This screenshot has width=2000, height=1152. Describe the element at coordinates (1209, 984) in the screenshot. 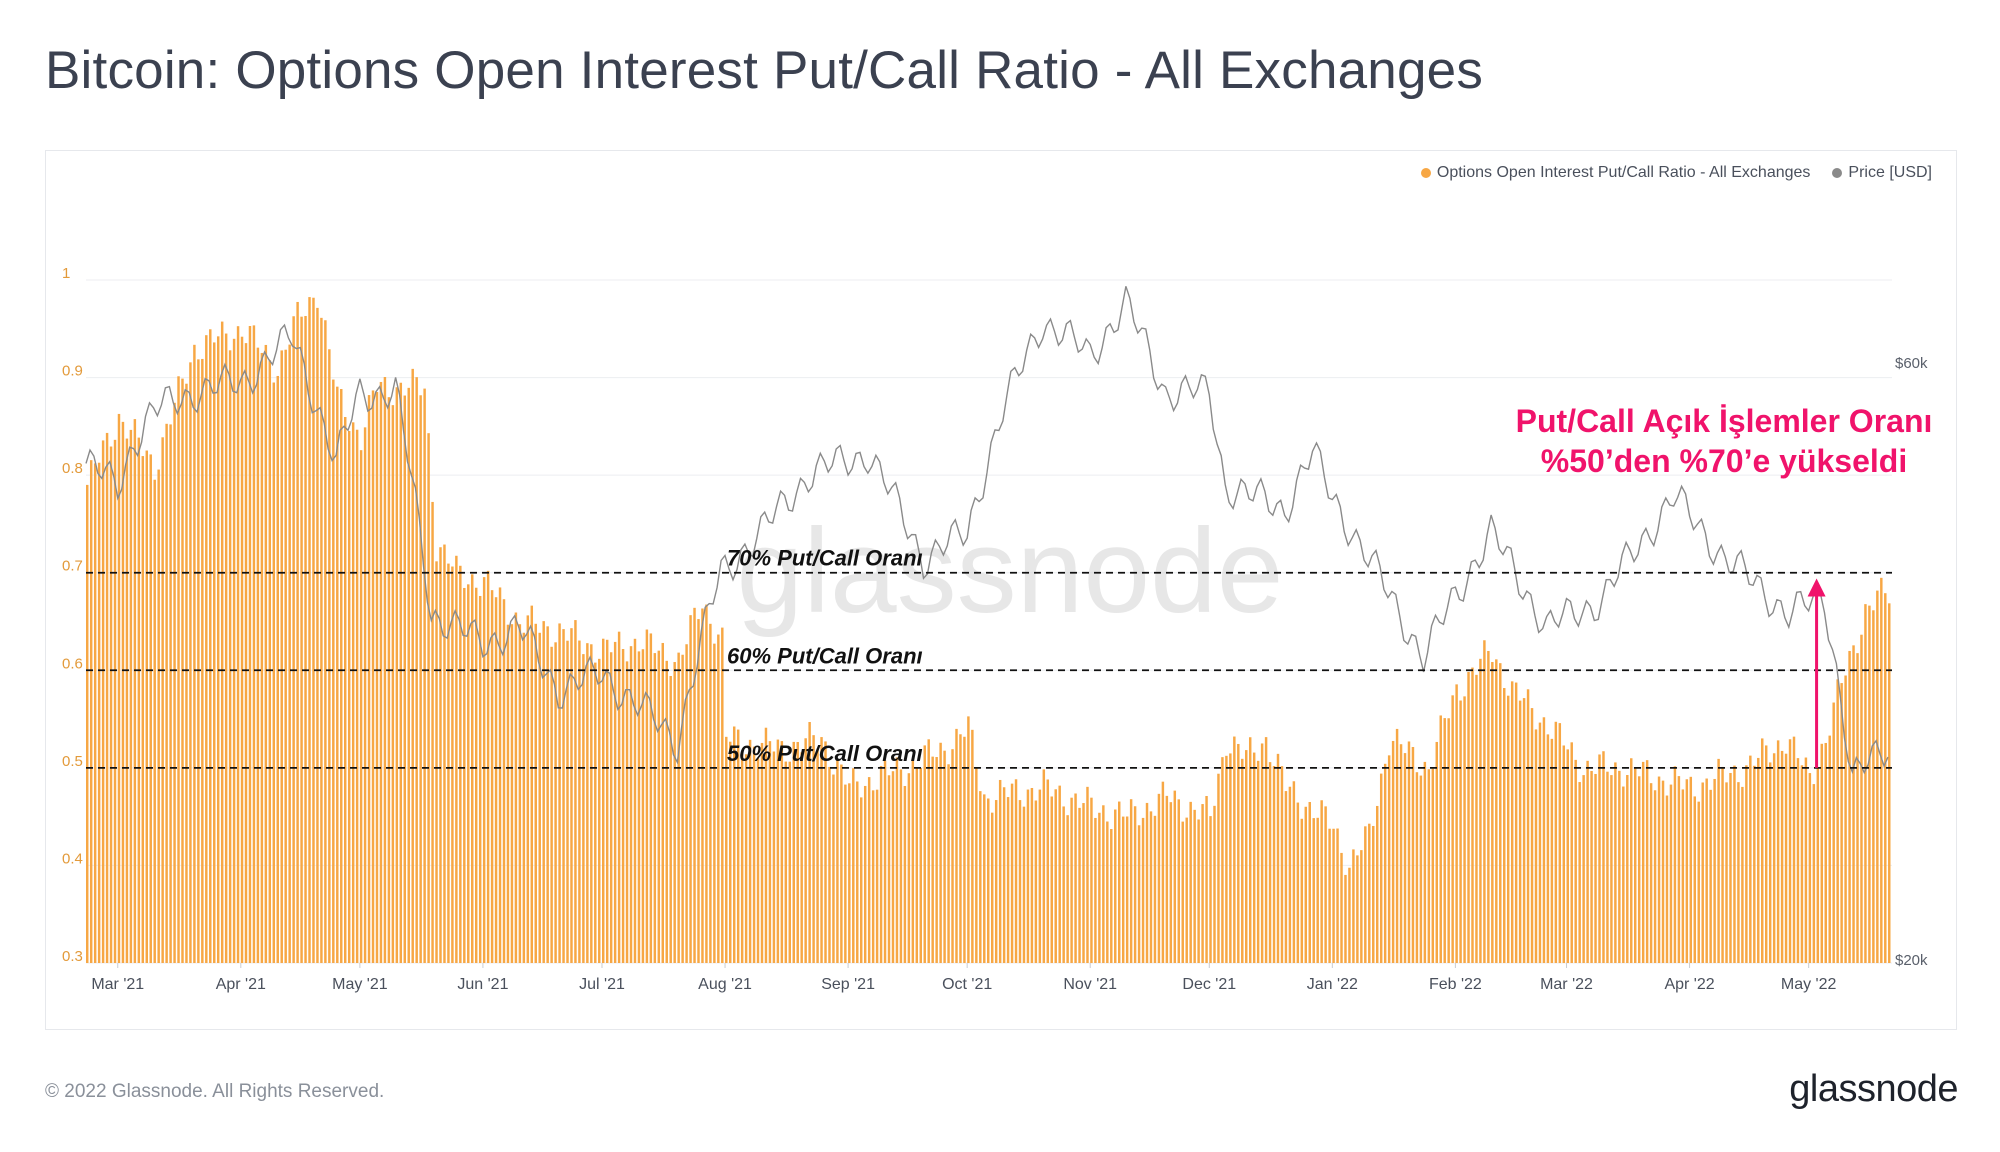

I see `x-tick-label: Dec '21` at that location.